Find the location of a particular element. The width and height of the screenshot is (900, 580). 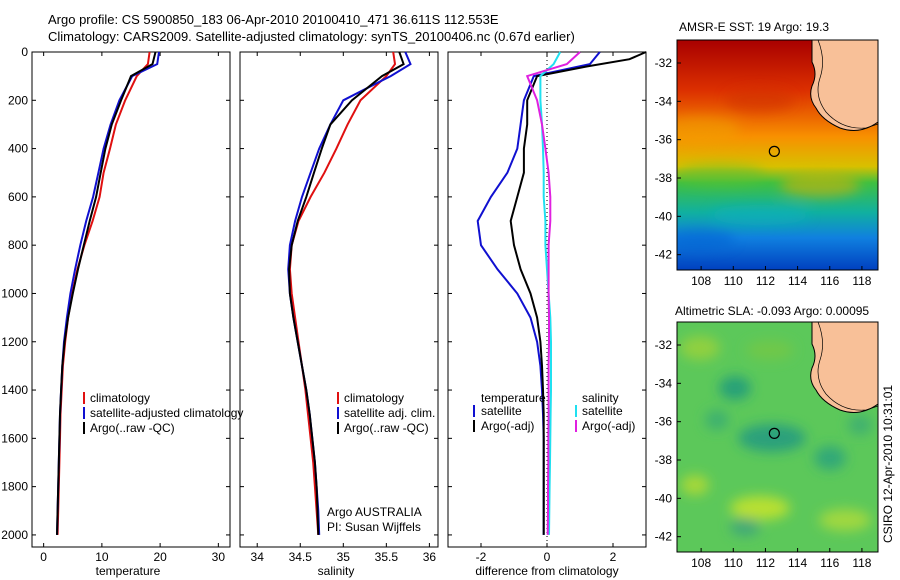

sst-map-title: AMSR-E SST: 19 Argo: 19.3 is located at coordinates (754, 27).